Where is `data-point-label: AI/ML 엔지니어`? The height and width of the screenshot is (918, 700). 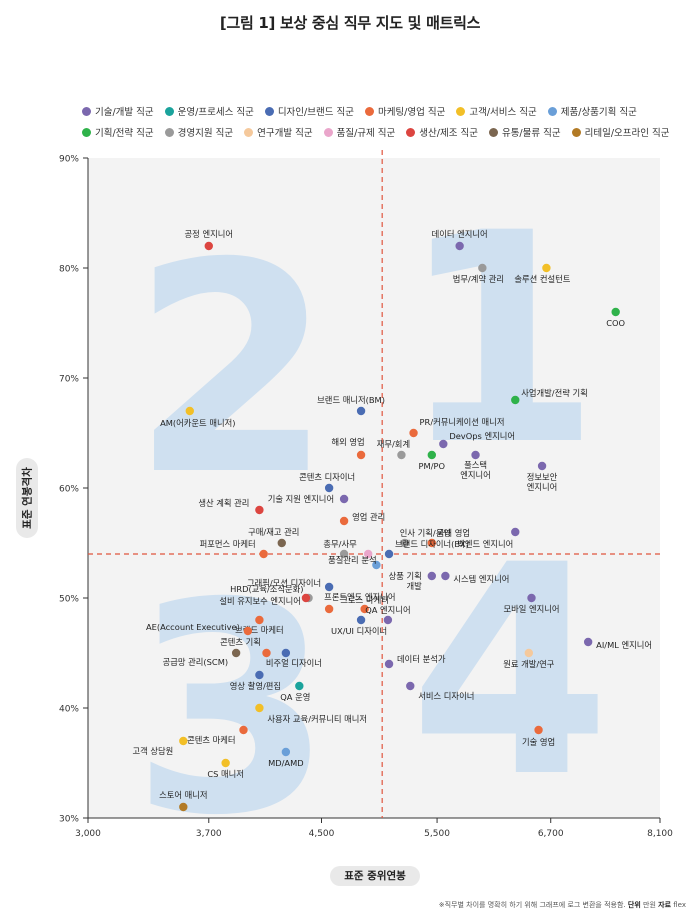 data-point-label: AI/ML 엔지니어 is located at coordinates (624, 645).